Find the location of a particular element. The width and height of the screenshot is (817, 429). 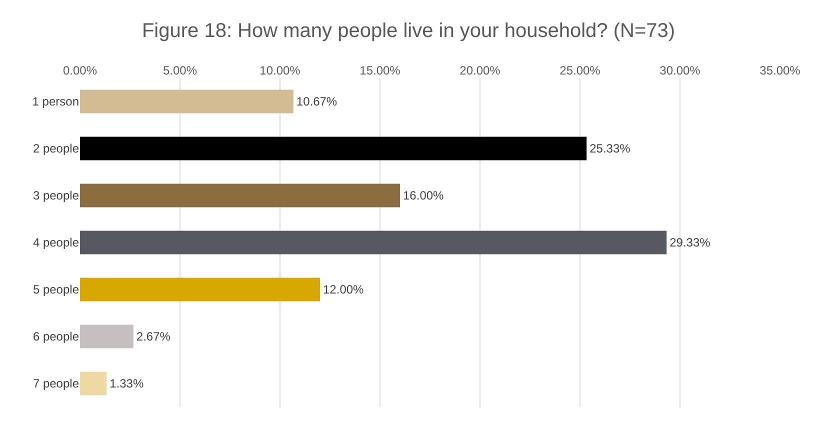

x-tick-label: 0.00% is located at coordinates (80, 71).